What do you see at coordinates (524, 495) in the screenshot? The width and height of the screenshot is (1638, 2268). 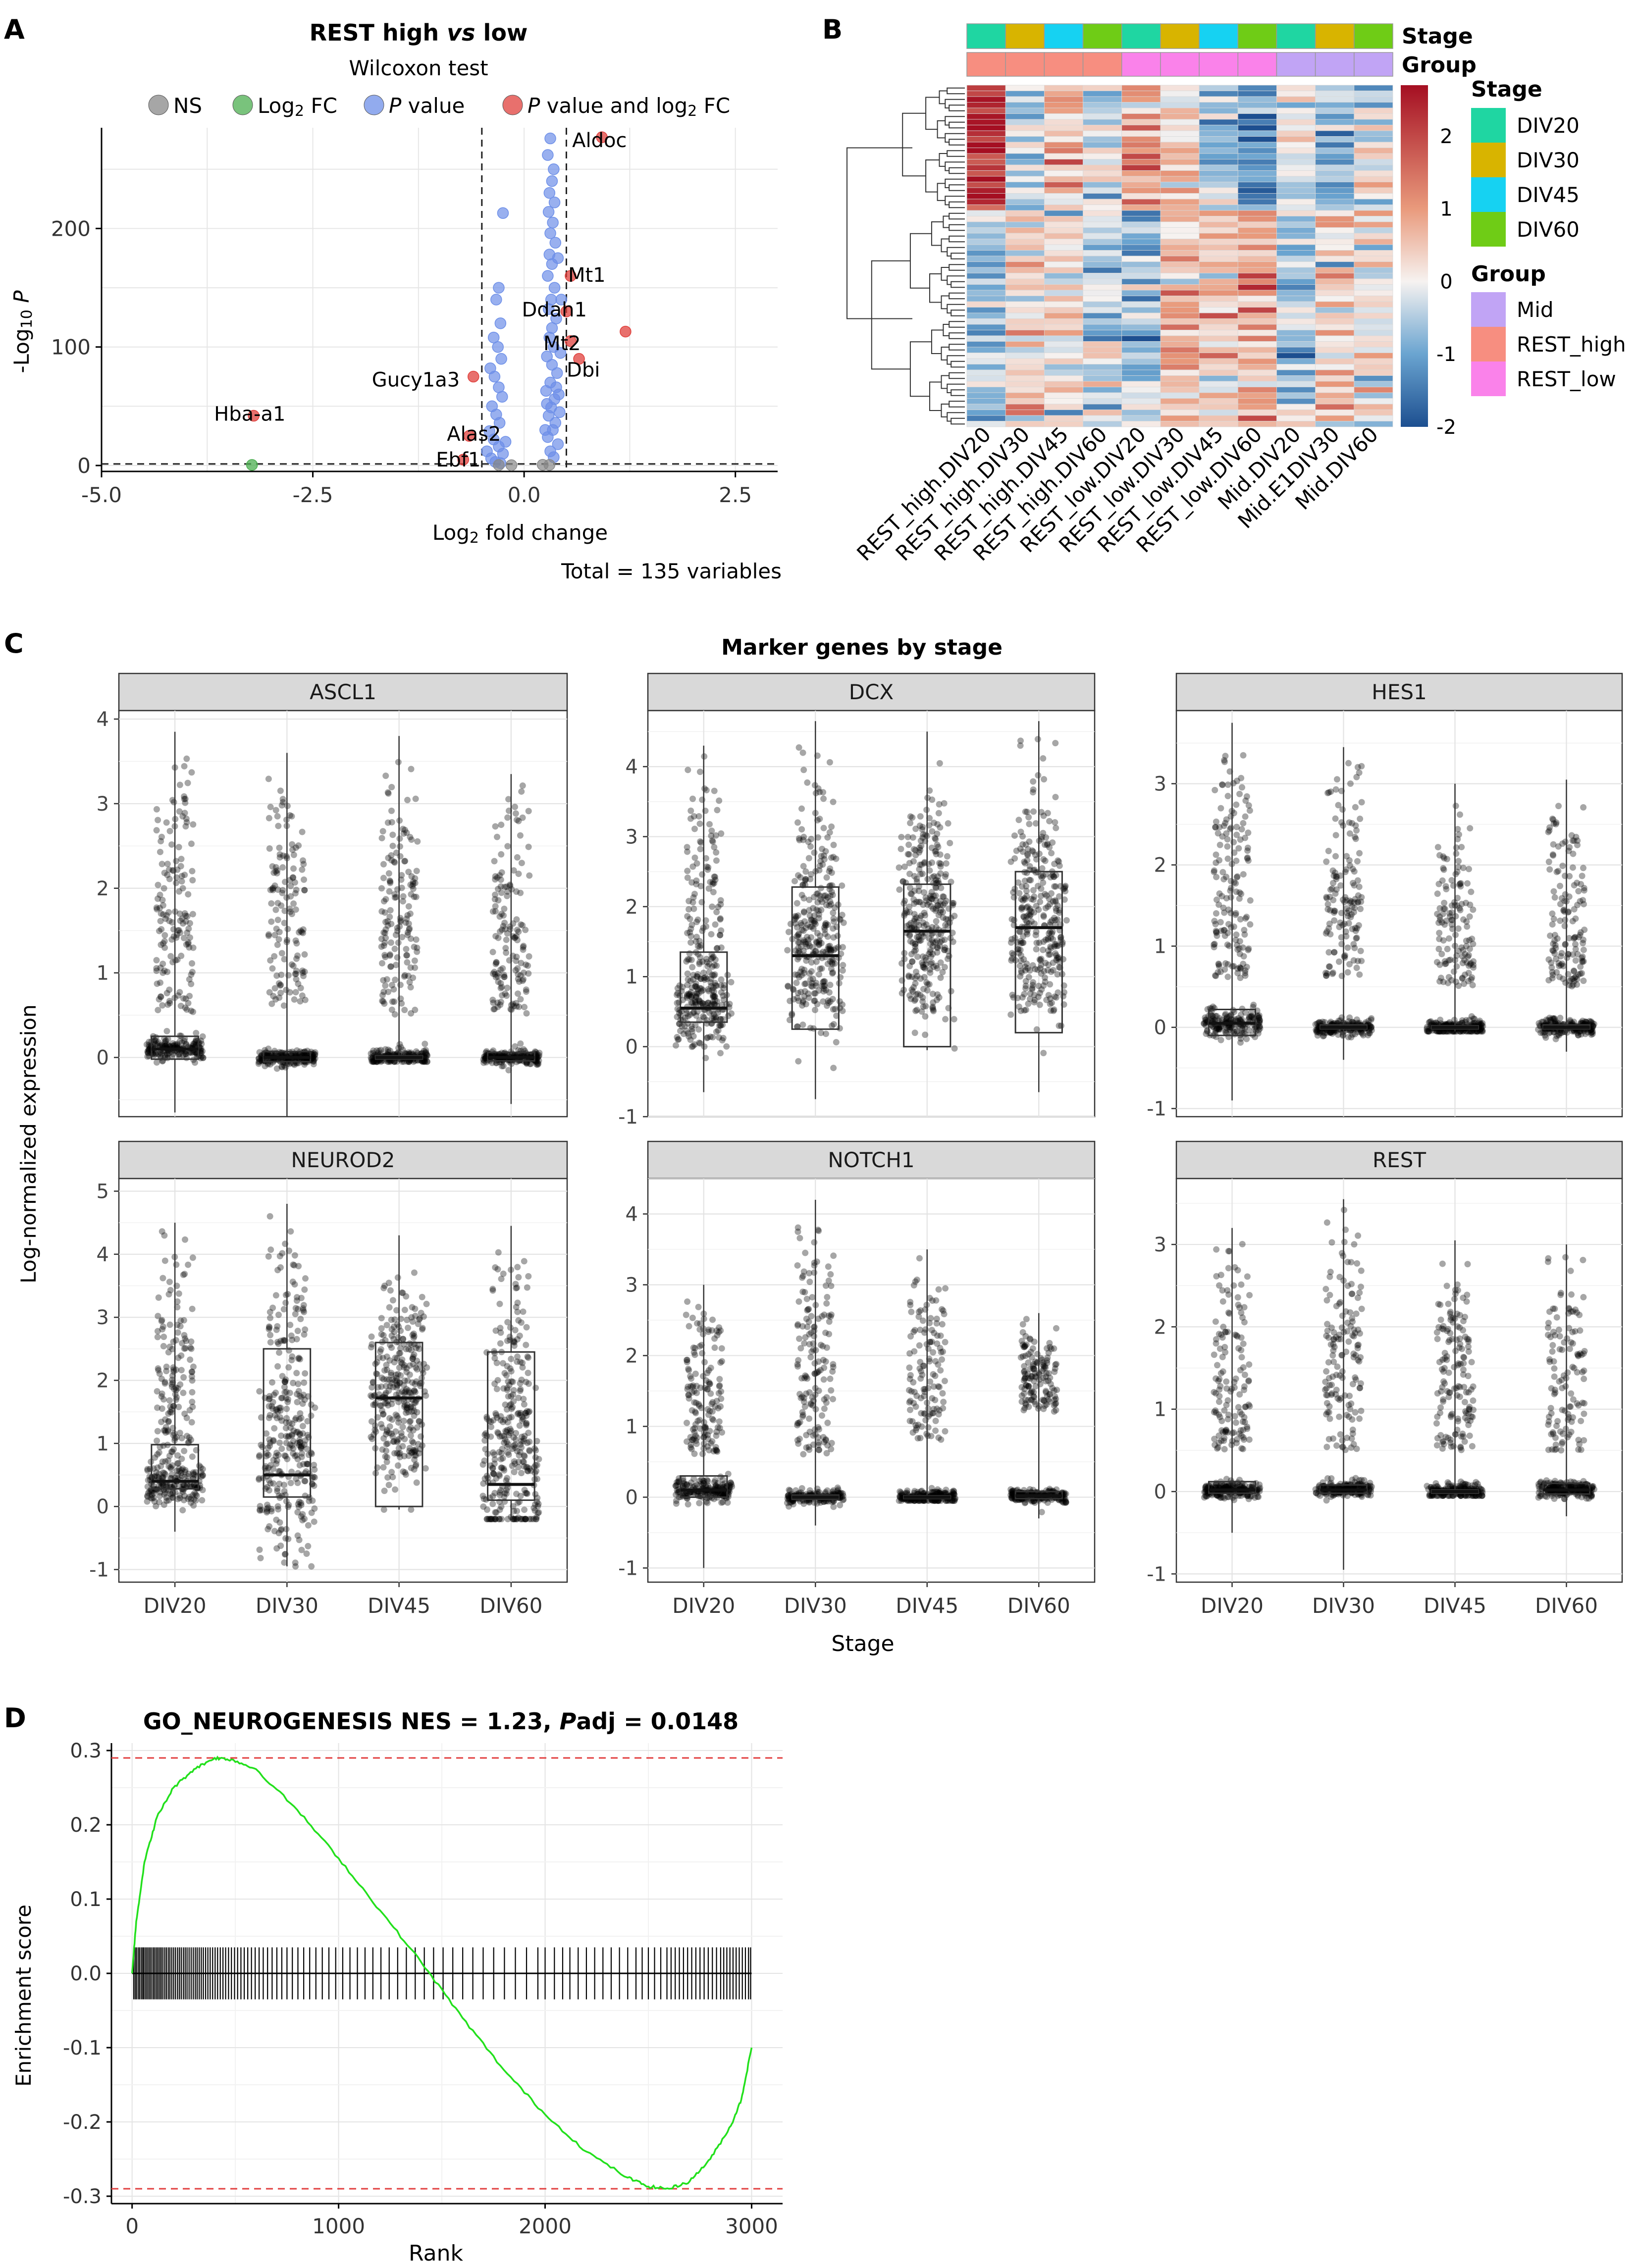 I see `volcano-x-tick-label: 0.0` at bounding box center [524, 495].